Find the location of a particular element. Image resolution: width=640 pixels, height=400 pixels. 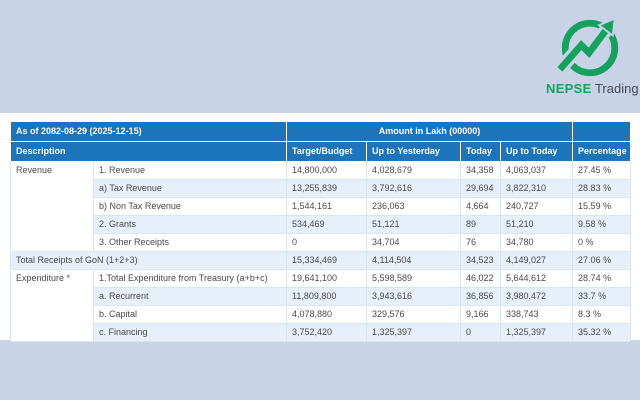

cell-label: c. Financing is located at coordinates (190, 332).